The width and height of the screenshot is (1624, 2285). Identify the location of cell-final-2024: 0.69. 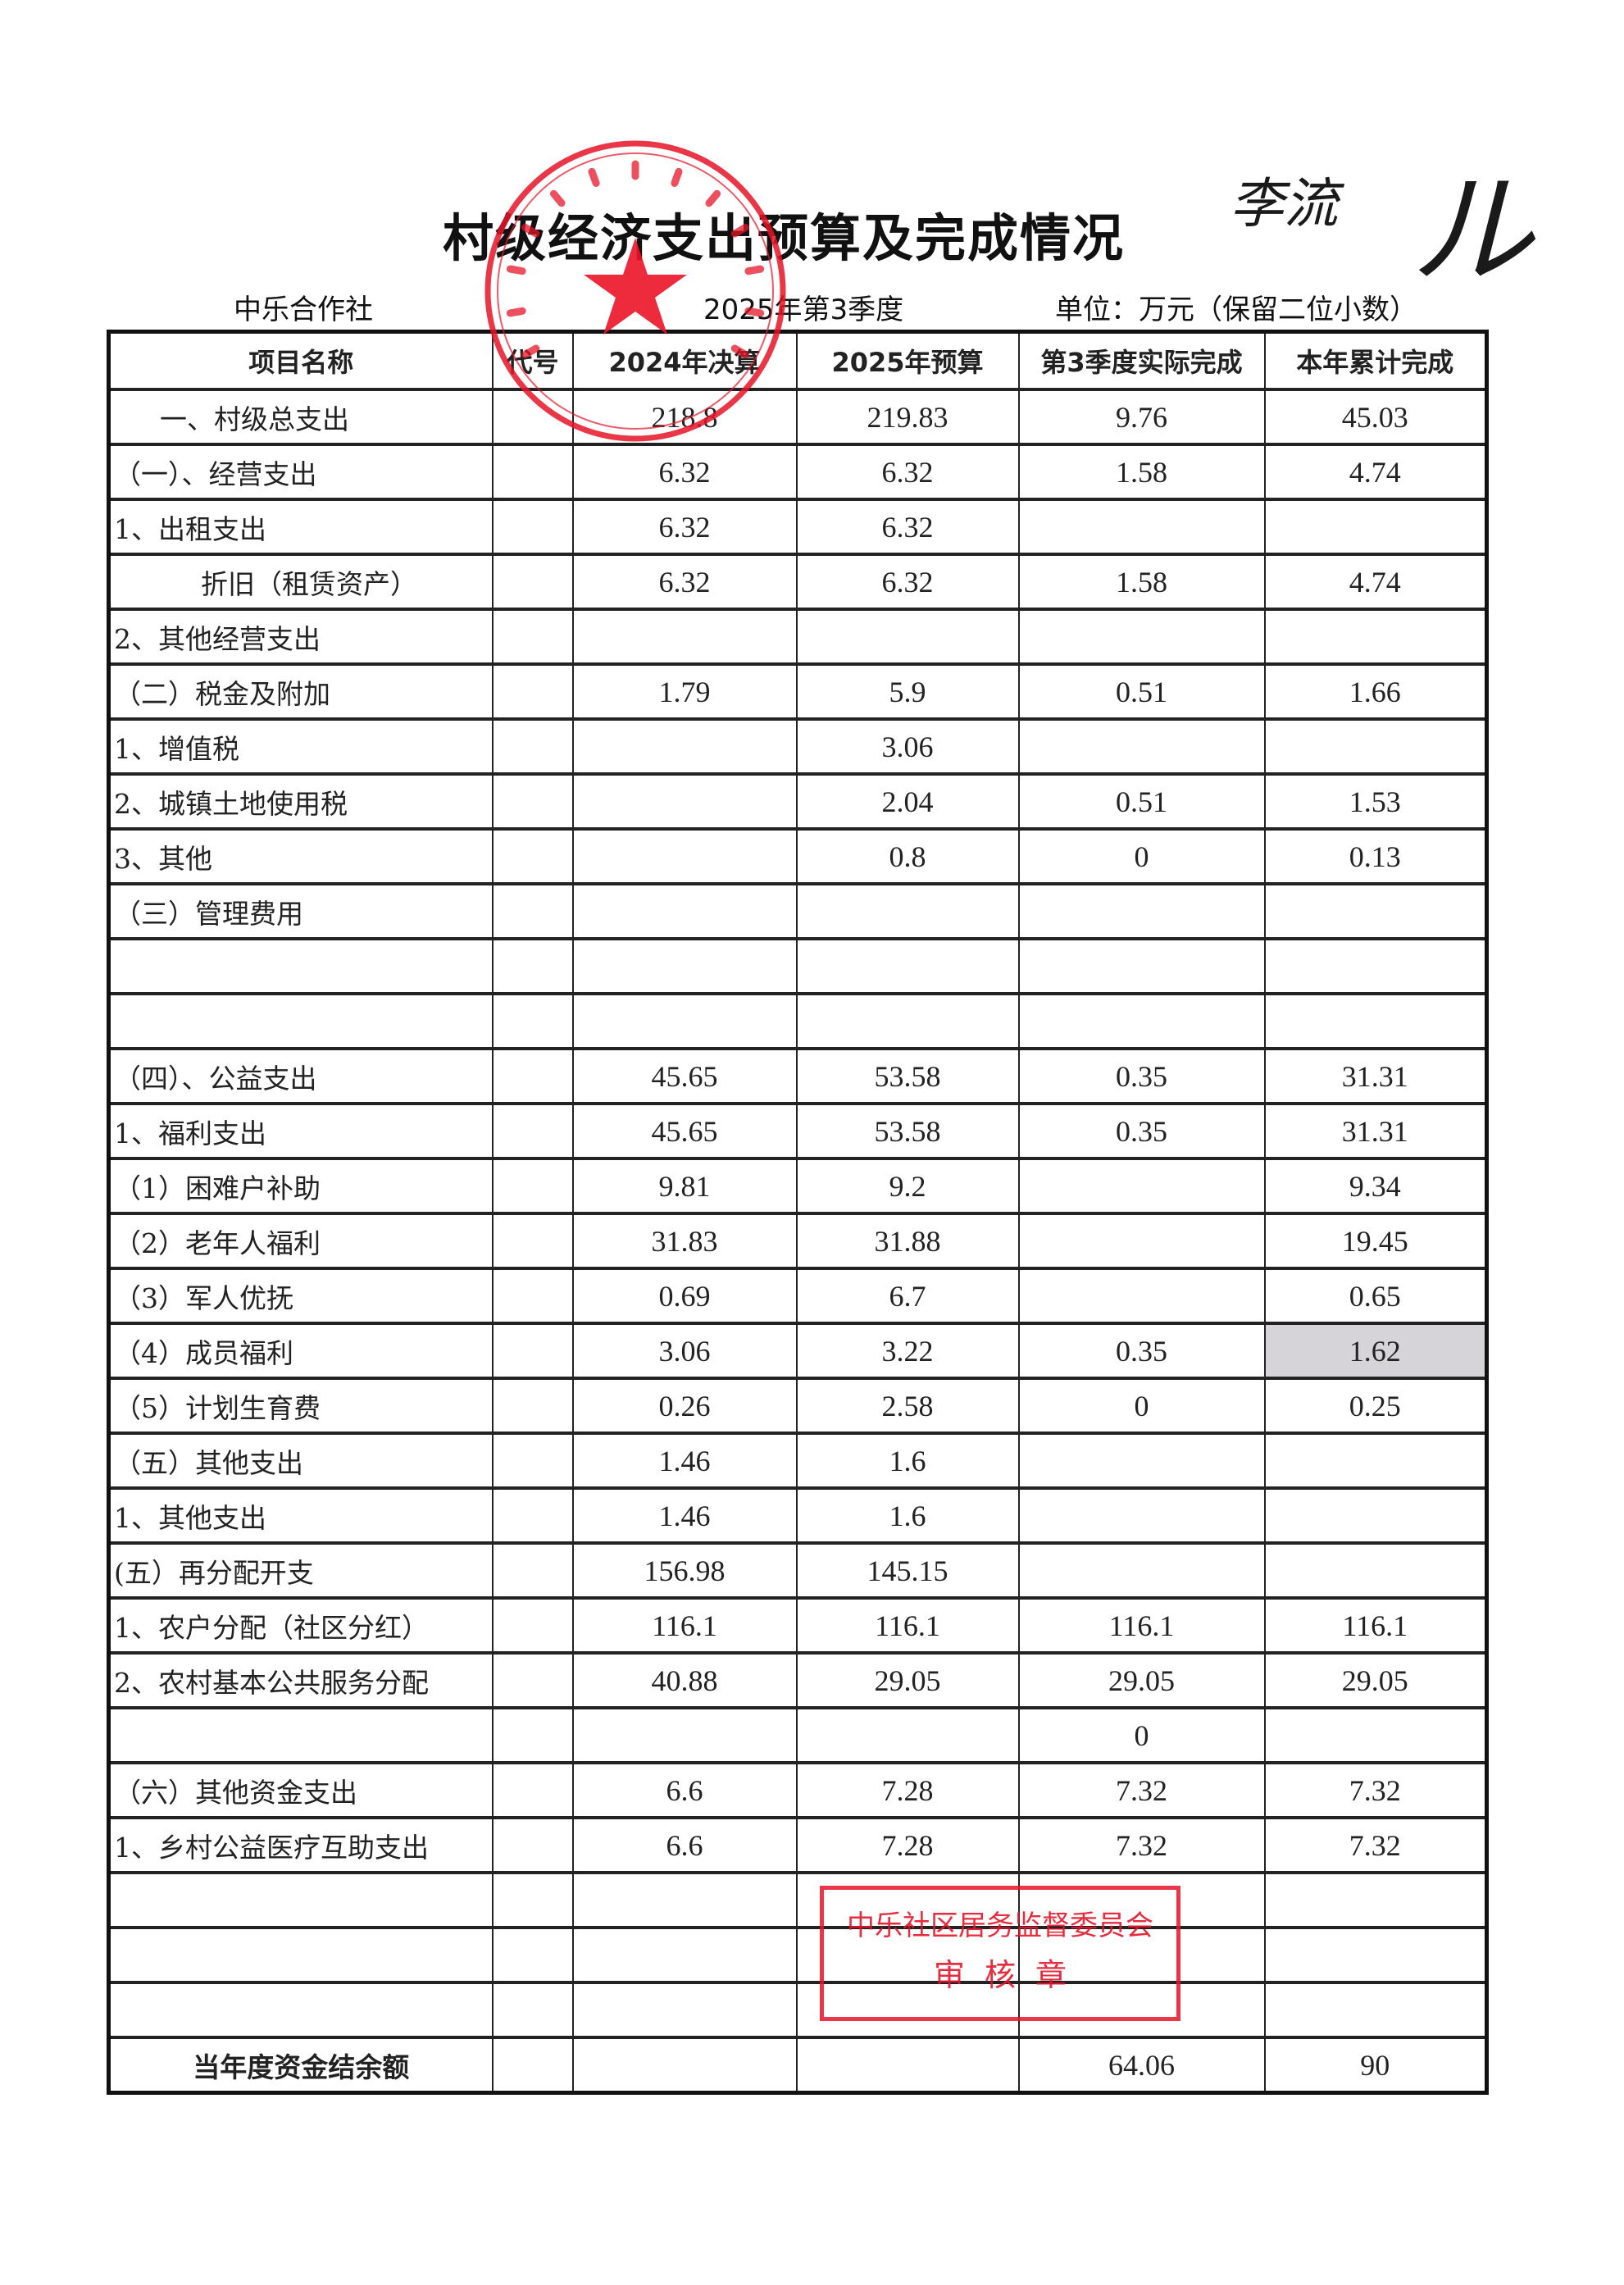
(684, 1296).